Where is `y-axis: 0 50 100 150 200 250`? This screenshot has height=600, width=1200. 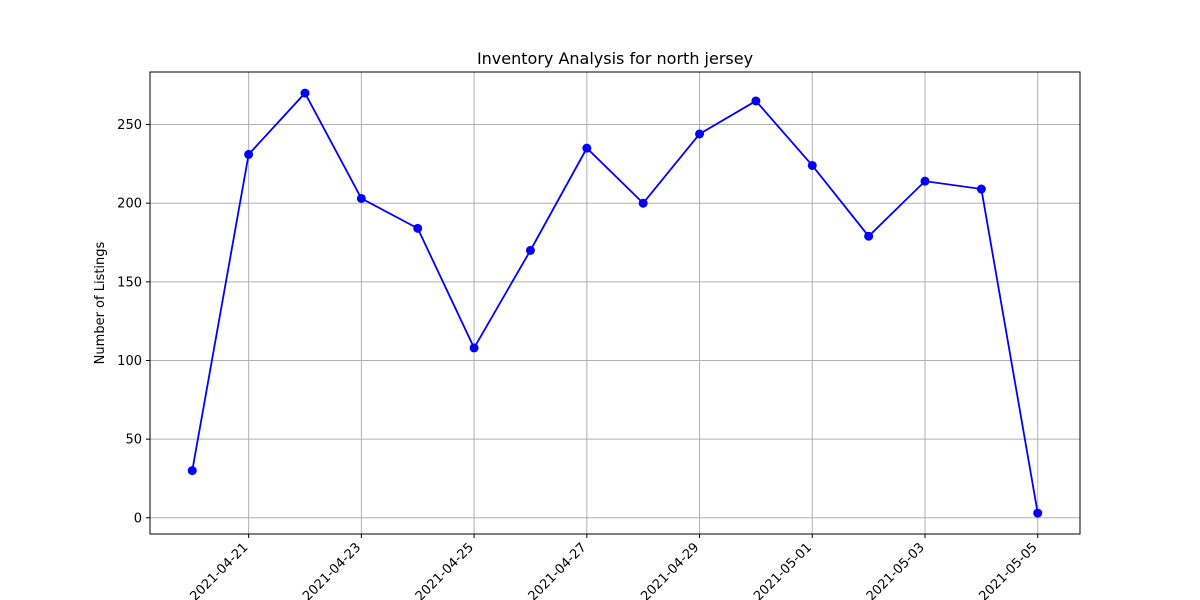
y-axis: 0 50 100 150 200 250 is located at coordinates (133, 322).